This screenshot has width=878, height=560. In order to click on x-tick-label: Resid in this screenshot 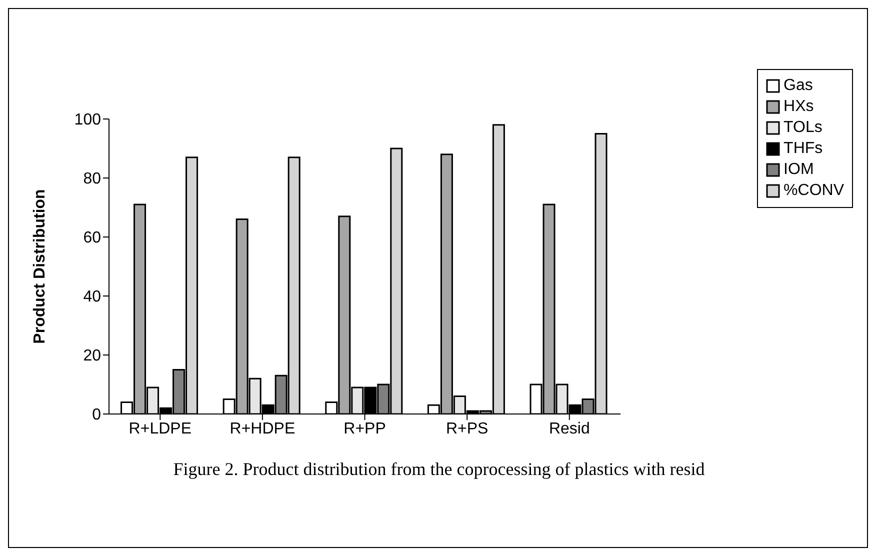, I will do `click(569, 429)`.